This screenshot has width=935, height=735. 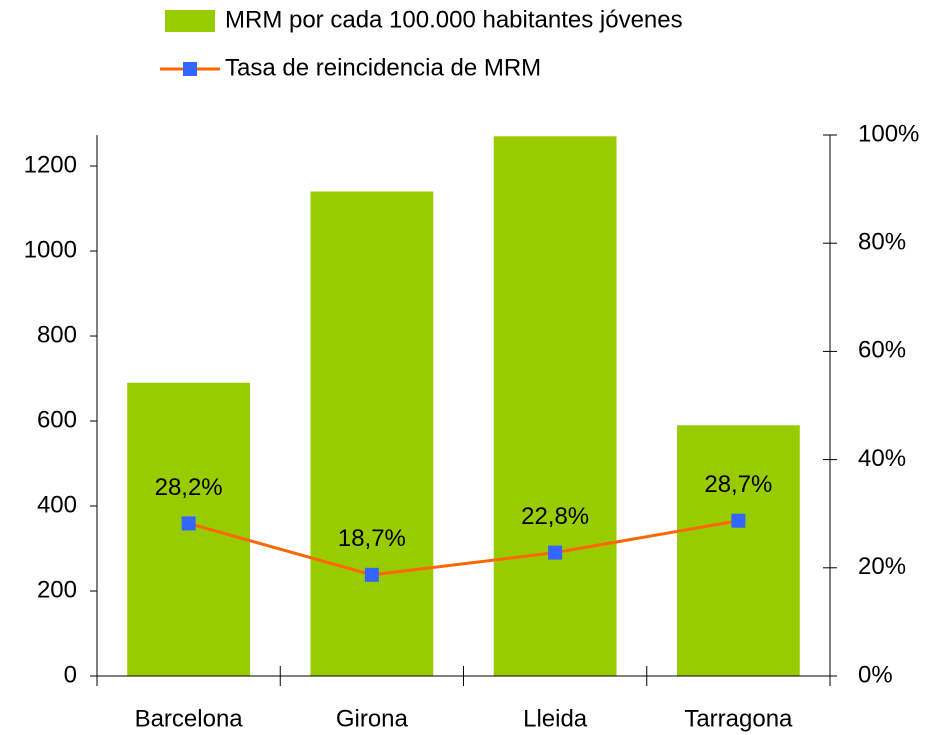 What do you see at coordinates (454, 19) in the screenshot?
I see `legend-label: MRM por cada 100.000 habitantes jóvenes` at bounding box center [454, 19].